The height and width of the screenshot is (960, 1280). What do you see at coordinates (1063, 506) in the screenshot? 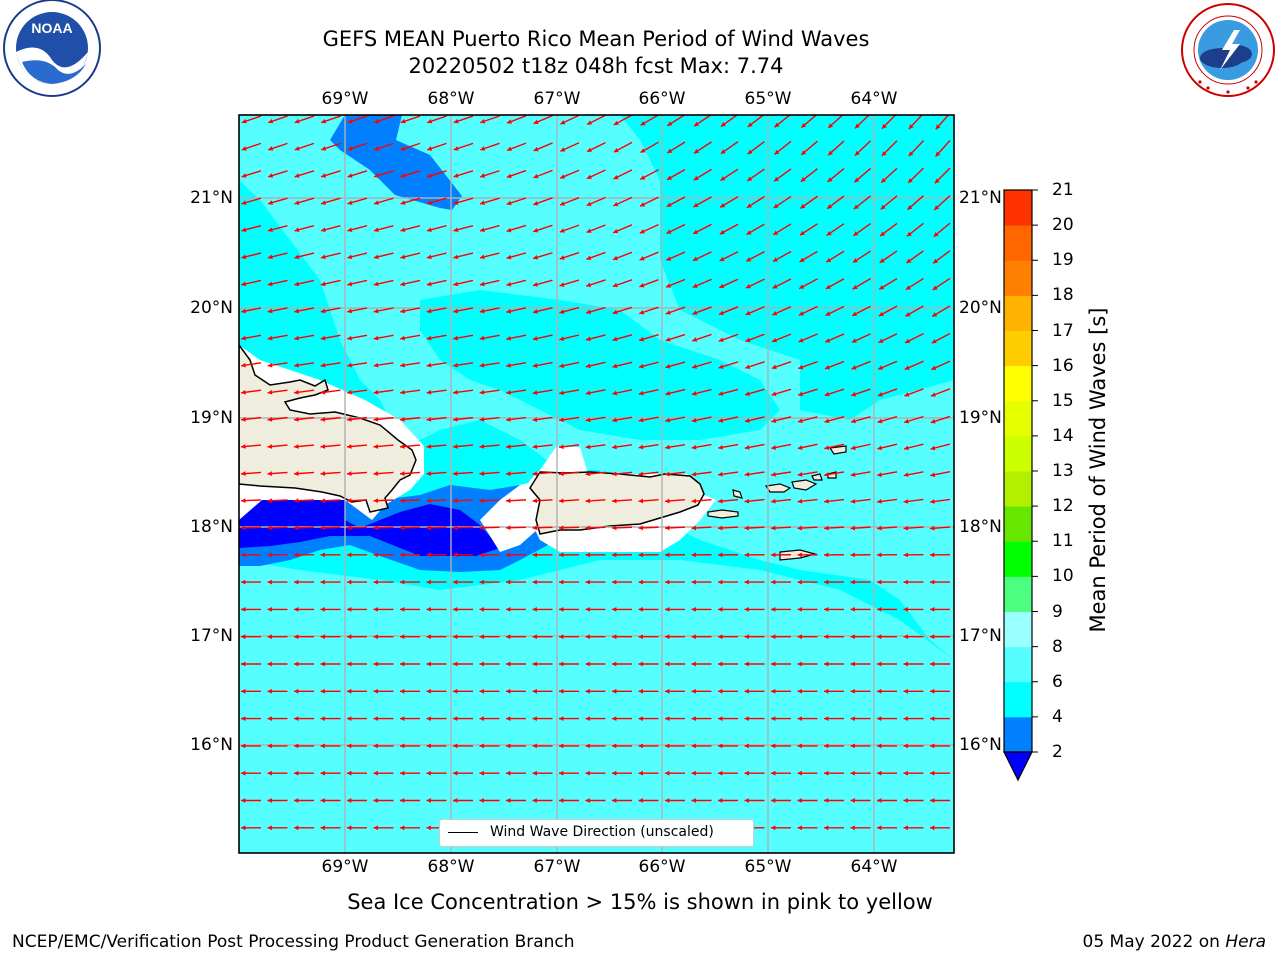
I see `colorbar-tick-label: 12` at bounding box center [1063, 506].